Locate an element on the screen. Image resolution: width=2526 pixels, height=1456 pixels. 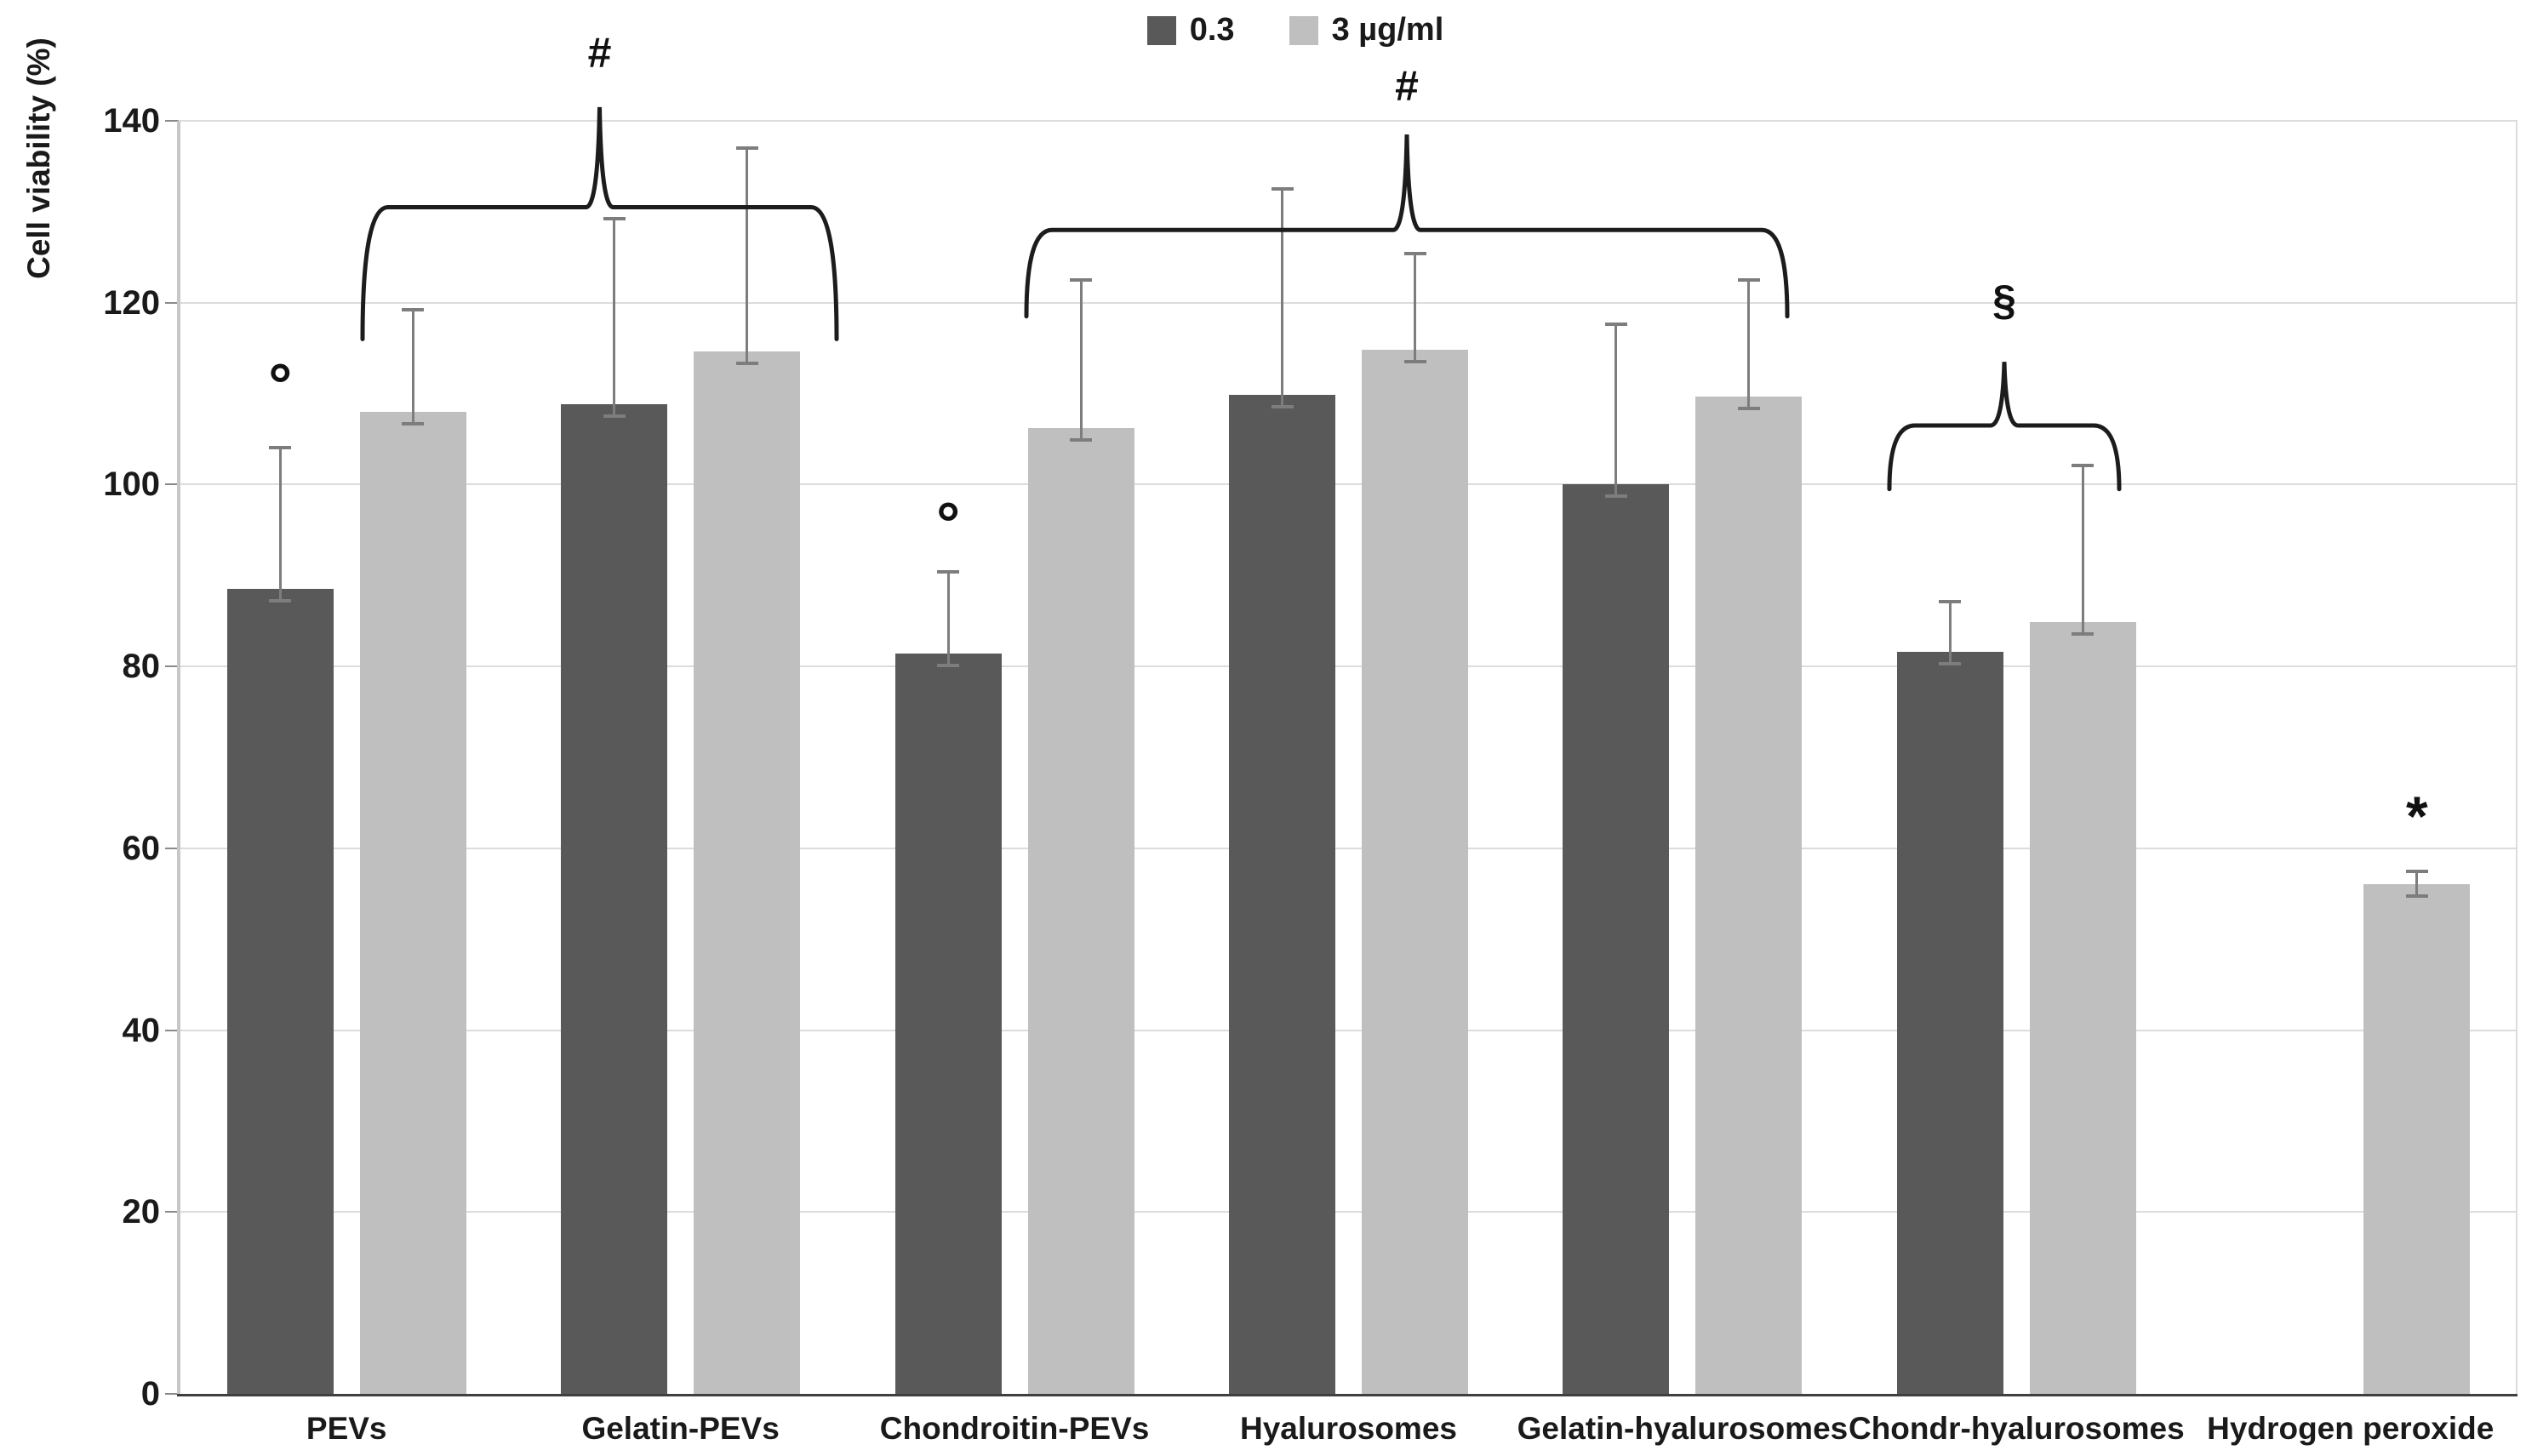
bar-PEVs-0.3 is located at coordinates (280, 992).